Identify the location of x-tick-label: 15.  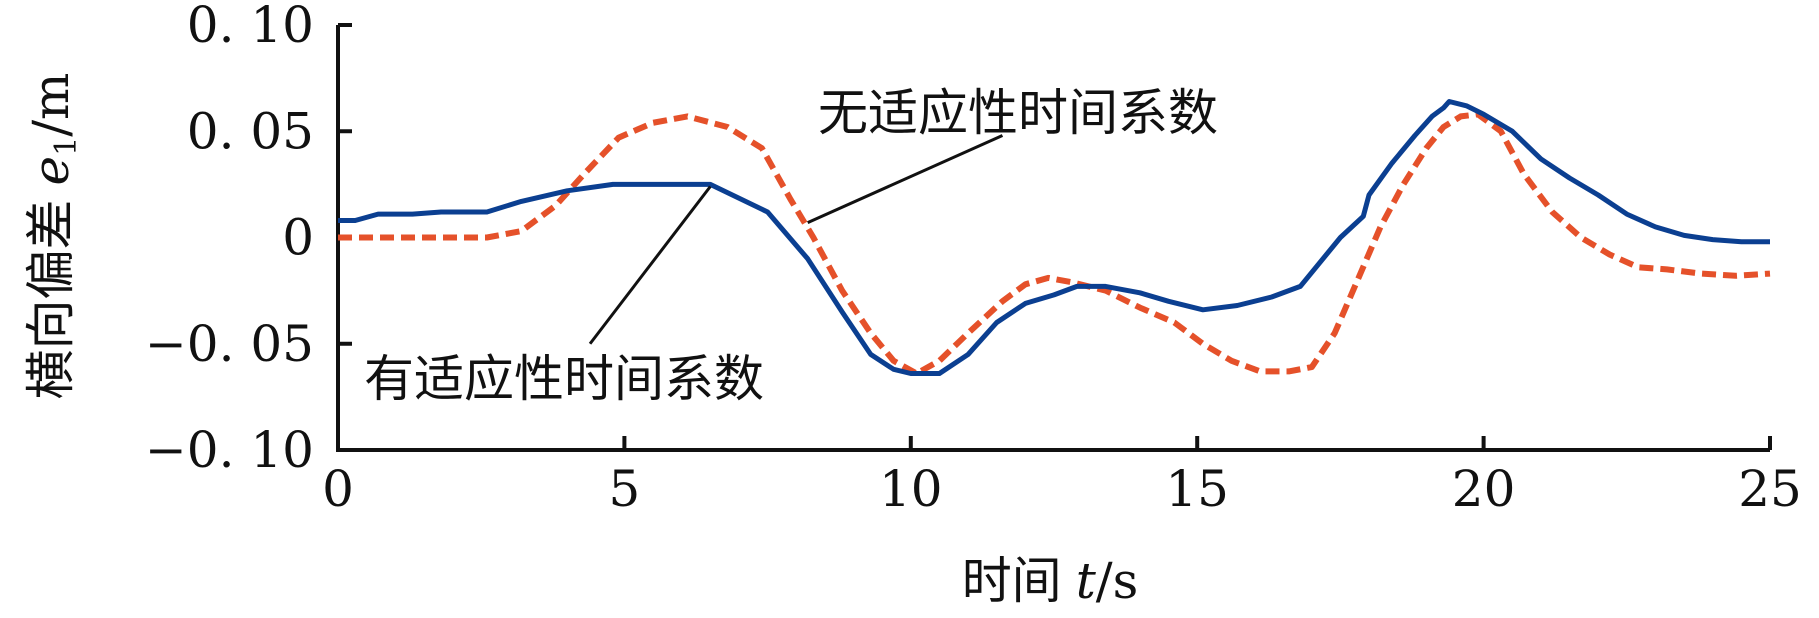
(1197, 489).